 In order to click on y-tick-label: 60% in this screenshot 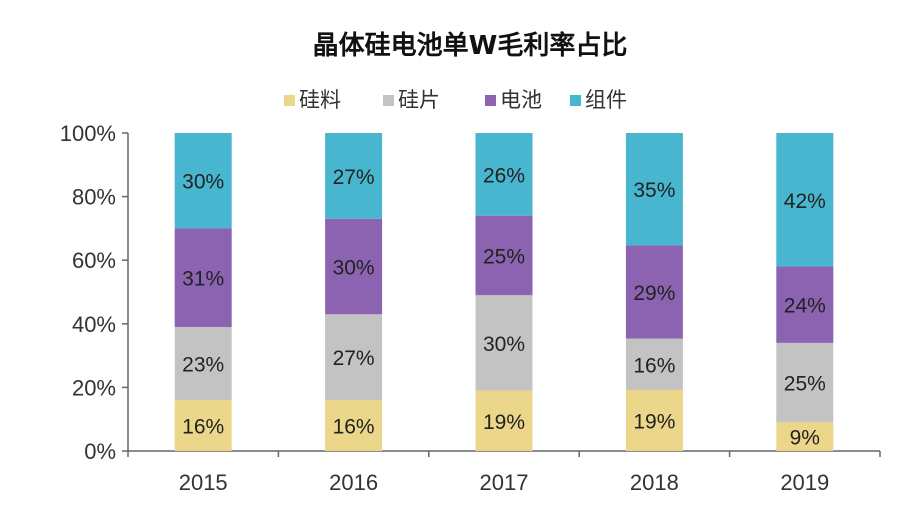, I will do `click(94, 260)`.